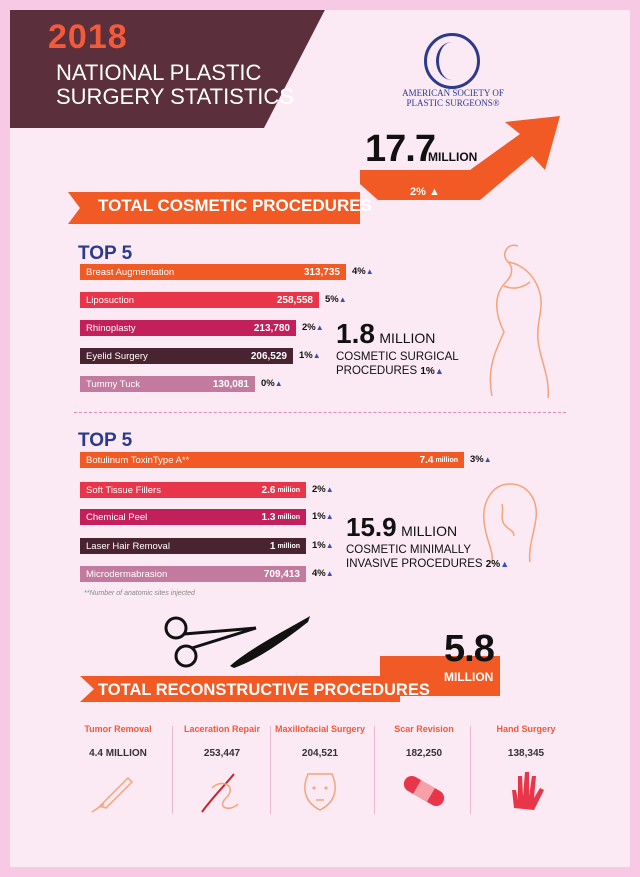  I want to click on reconstructive-item-label: Tumor Removal, so click(118, 729).